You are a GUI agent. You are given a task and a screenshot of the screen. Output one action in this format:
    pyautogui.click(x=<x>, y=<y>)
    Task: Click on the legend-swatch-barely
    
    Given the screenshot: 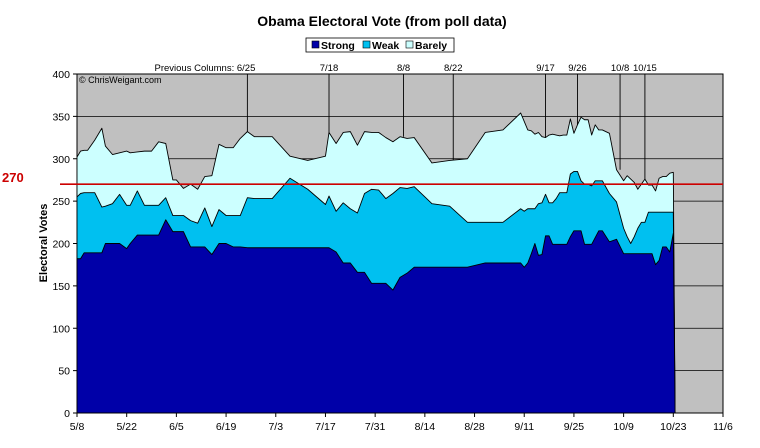 What is the action you would take?
    pyautogui.click(x=409, y=44)
    